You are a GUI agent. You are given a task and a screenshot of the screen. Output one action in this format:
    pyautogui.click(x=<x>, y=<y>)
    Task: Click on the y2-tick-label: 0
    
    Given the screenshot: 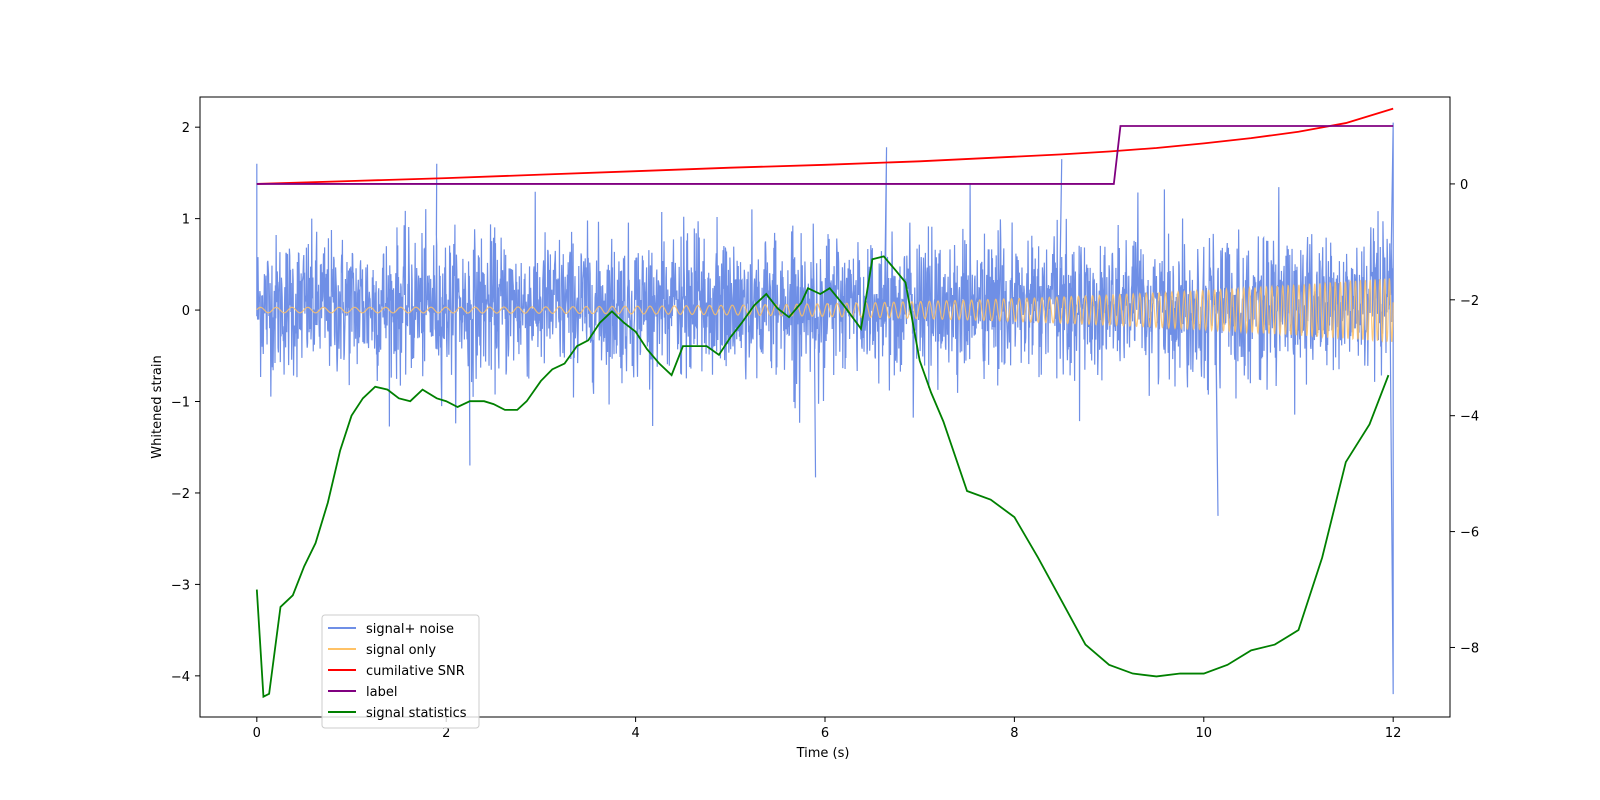 What is the action you would take?
    pyautogui.click(x=1464, y=185)
    